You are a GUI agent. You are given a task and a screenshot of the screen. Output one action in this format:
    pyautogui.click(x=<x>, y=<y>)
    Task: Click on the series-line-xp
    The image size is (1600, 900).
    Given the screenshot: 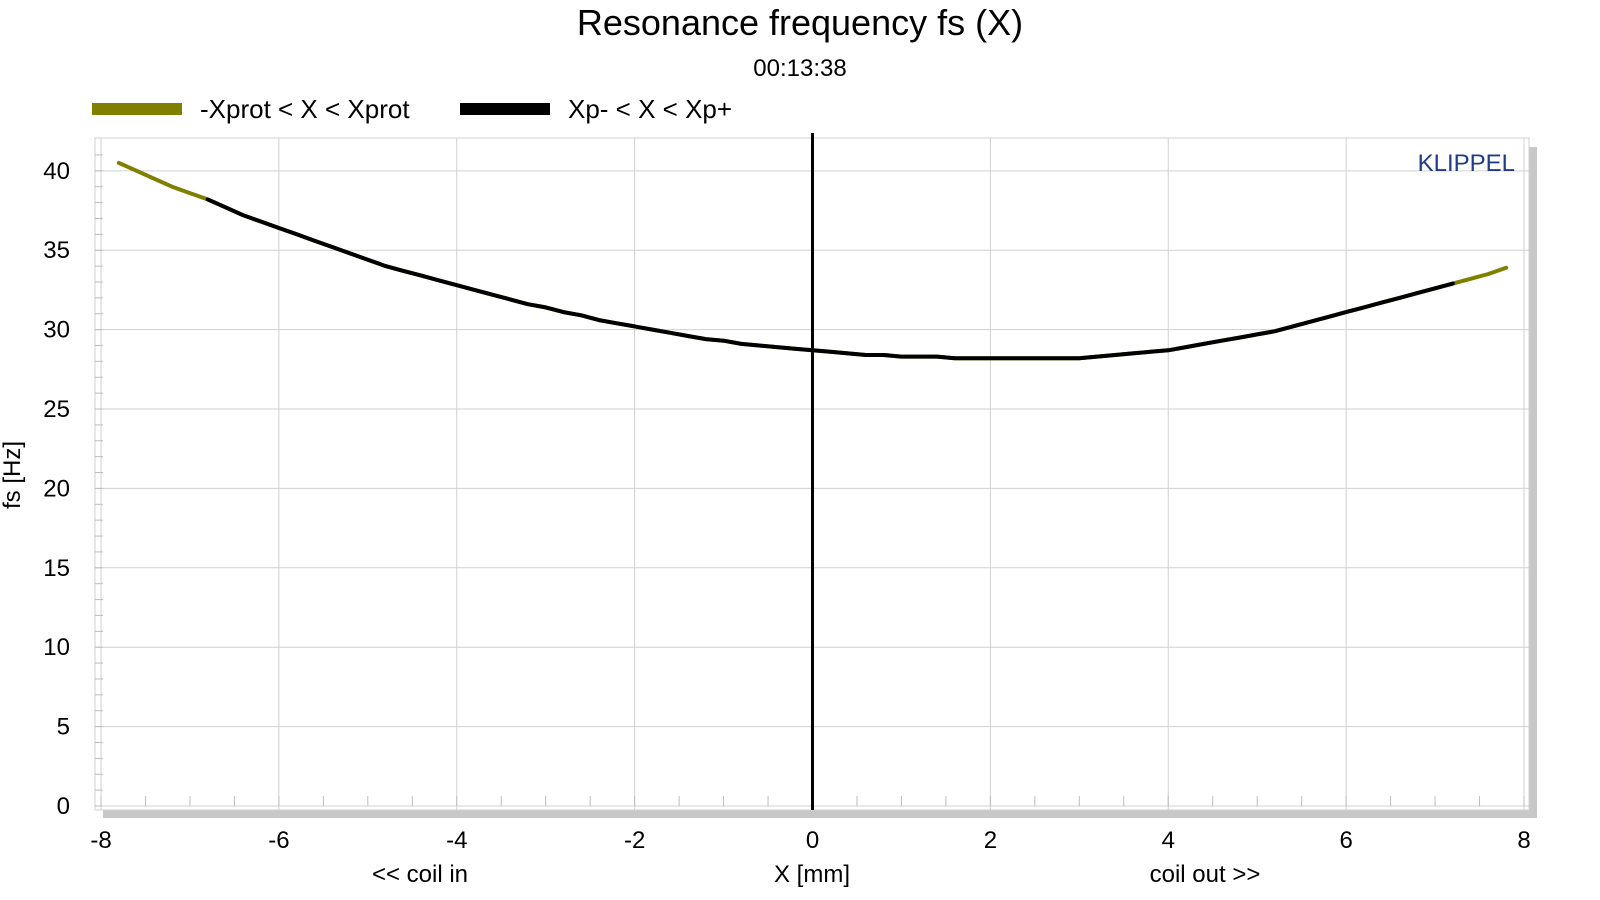 What is the action you would take?
    pyautogui.click(x=830, y=279)
    